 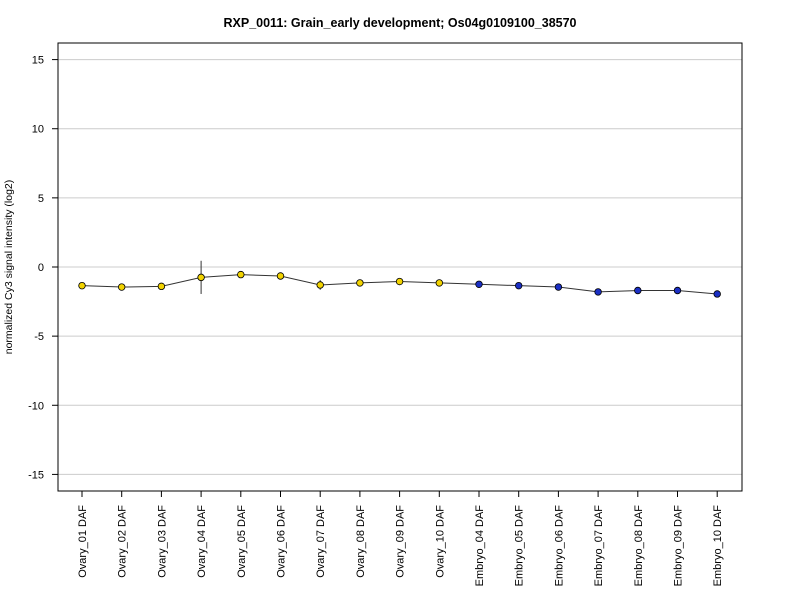 I want to click on x-tick-label: Ovary_02 DAF, so click(x=123, y=541).